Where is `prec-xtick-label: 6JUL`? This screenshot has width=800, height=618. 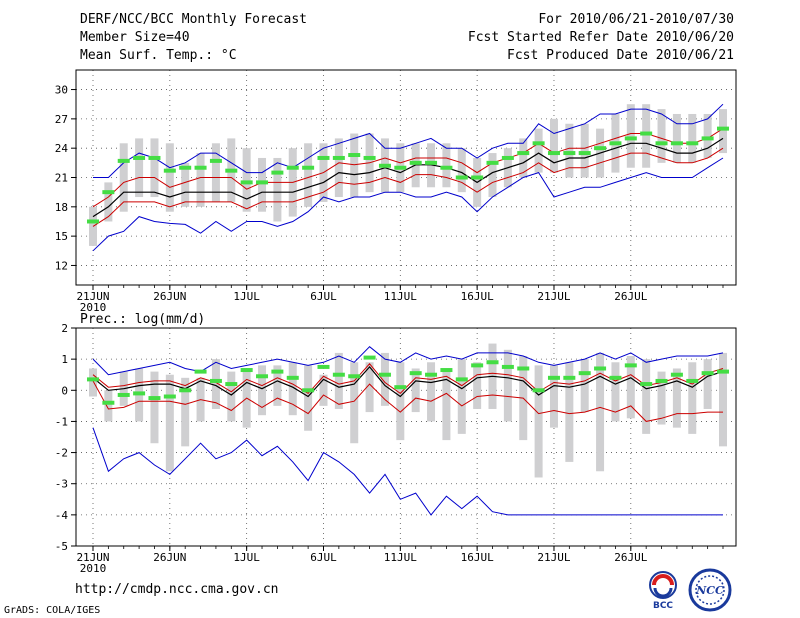 prec-xtick-label: 6JUL is located at coordinates (323, 557).